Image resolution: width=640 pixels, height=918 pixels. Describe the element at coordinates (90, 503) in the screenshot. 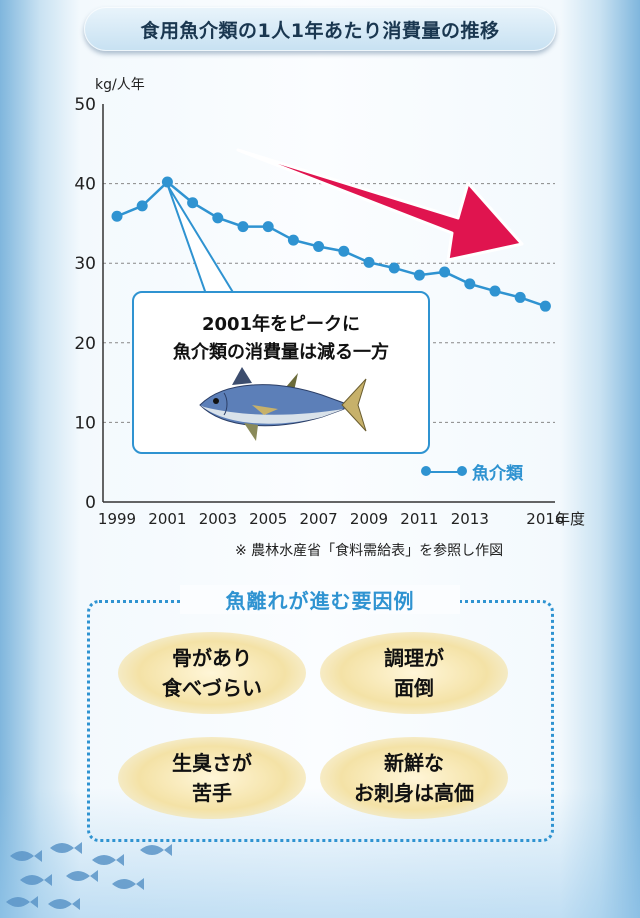

I see `y-tick-label: 0` at that location.